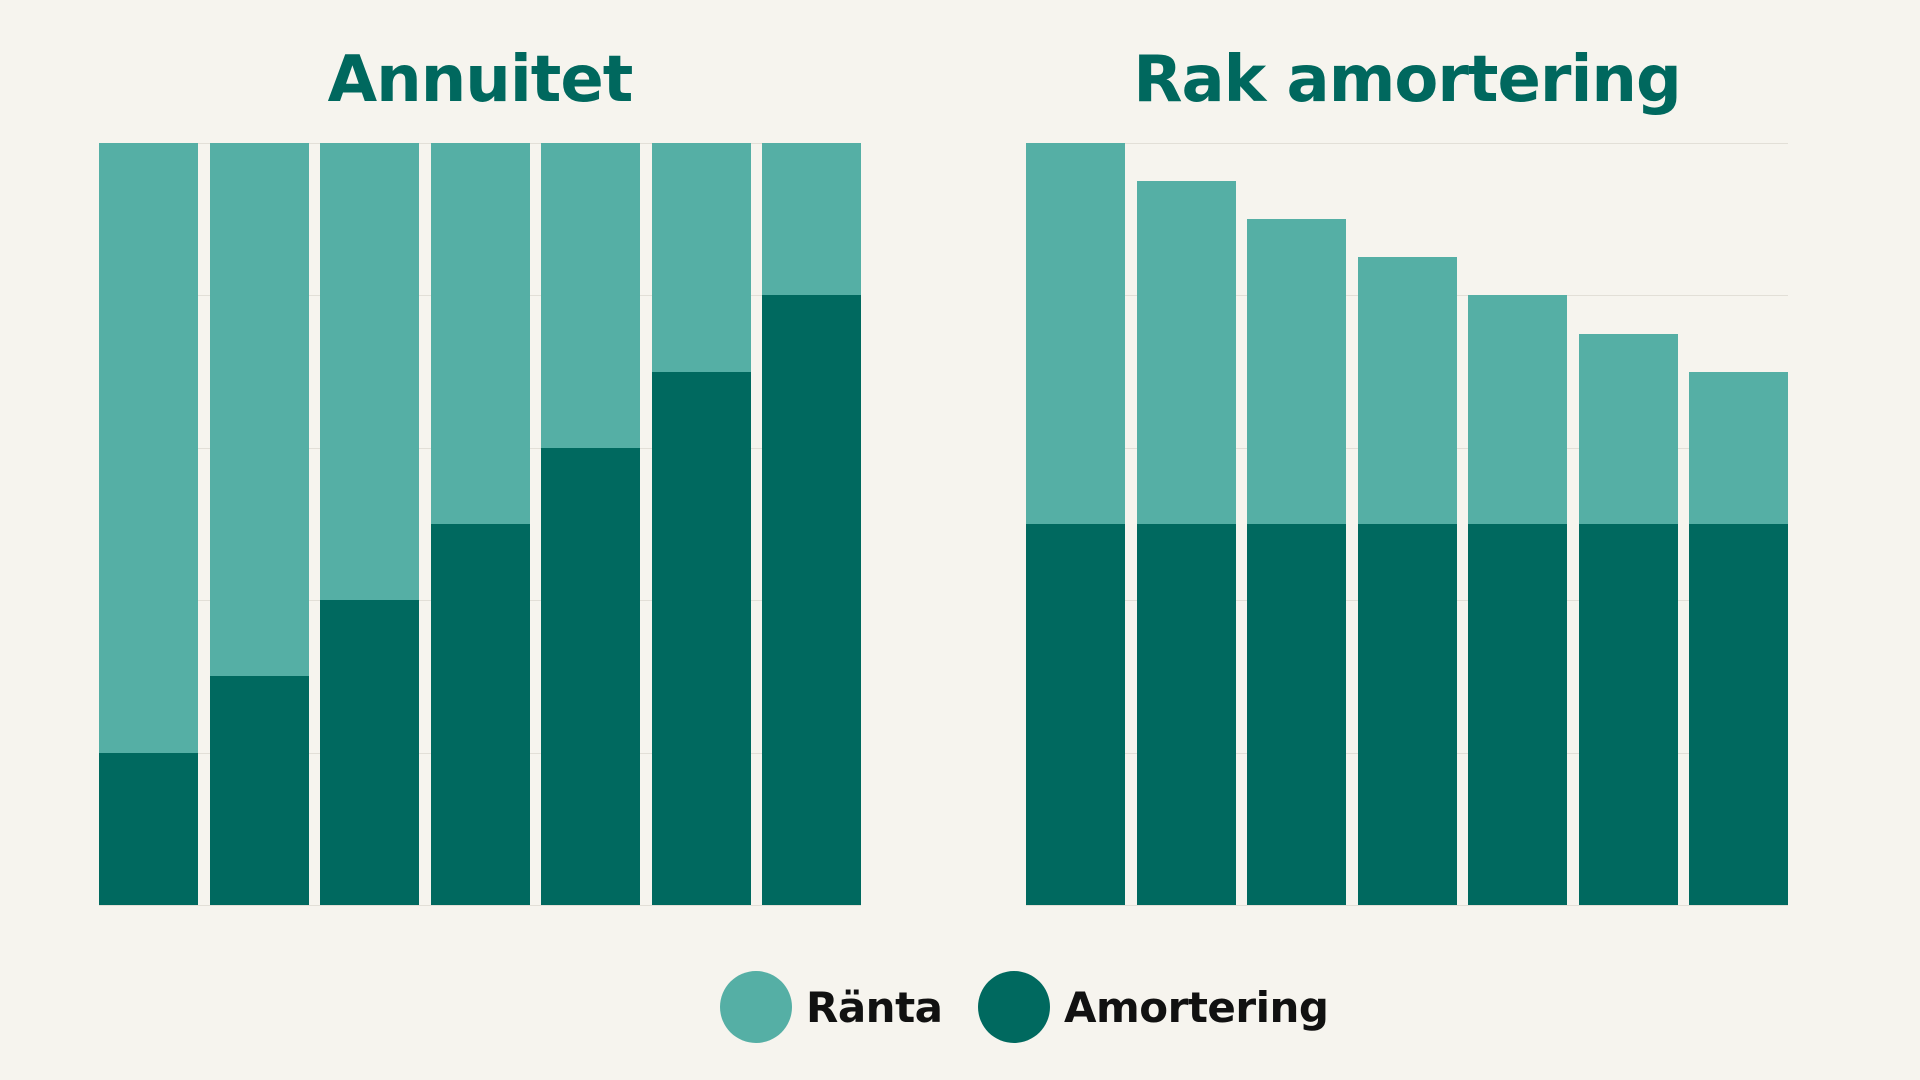  Describe the element at coordinates (960, 1007) in the screenshot. I see `legend: Ränta Amortering` at that location.